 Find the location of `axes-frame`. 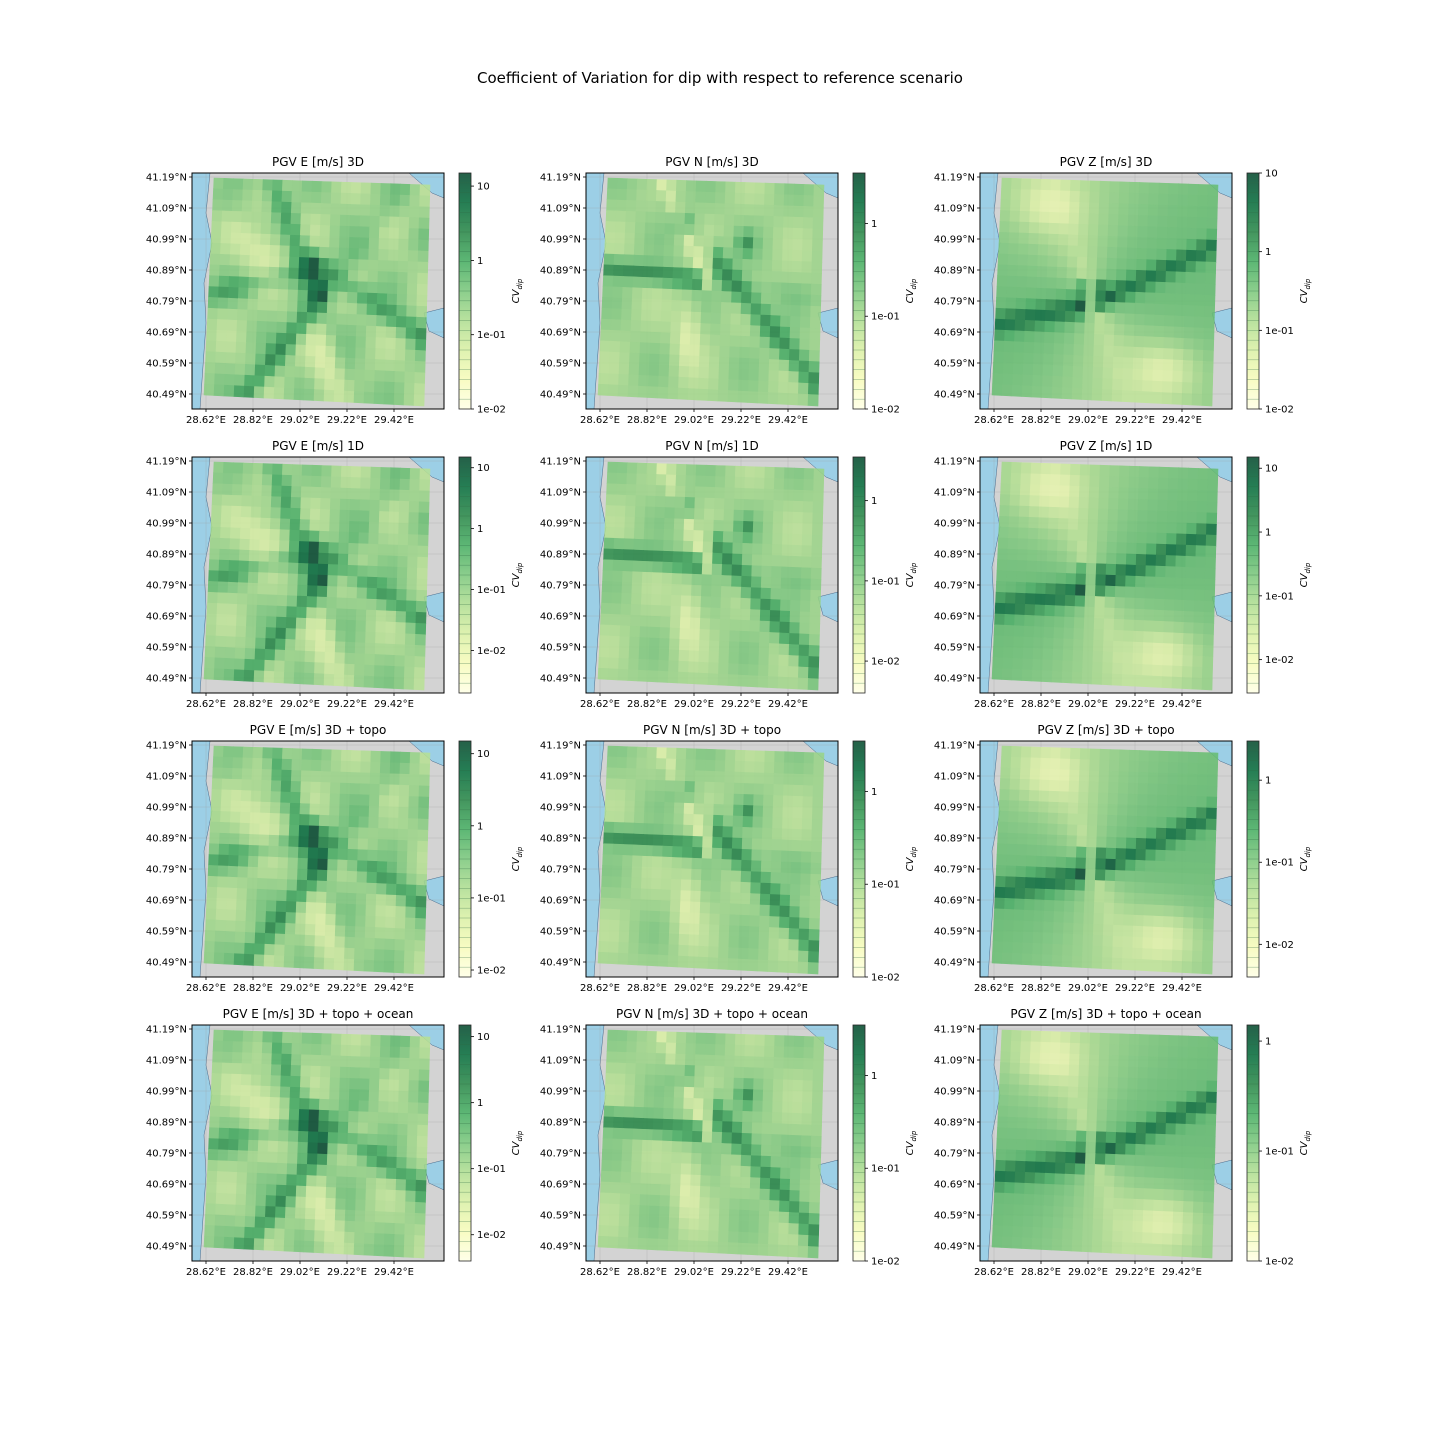

axes-frame is located at coordinates (712, 291).